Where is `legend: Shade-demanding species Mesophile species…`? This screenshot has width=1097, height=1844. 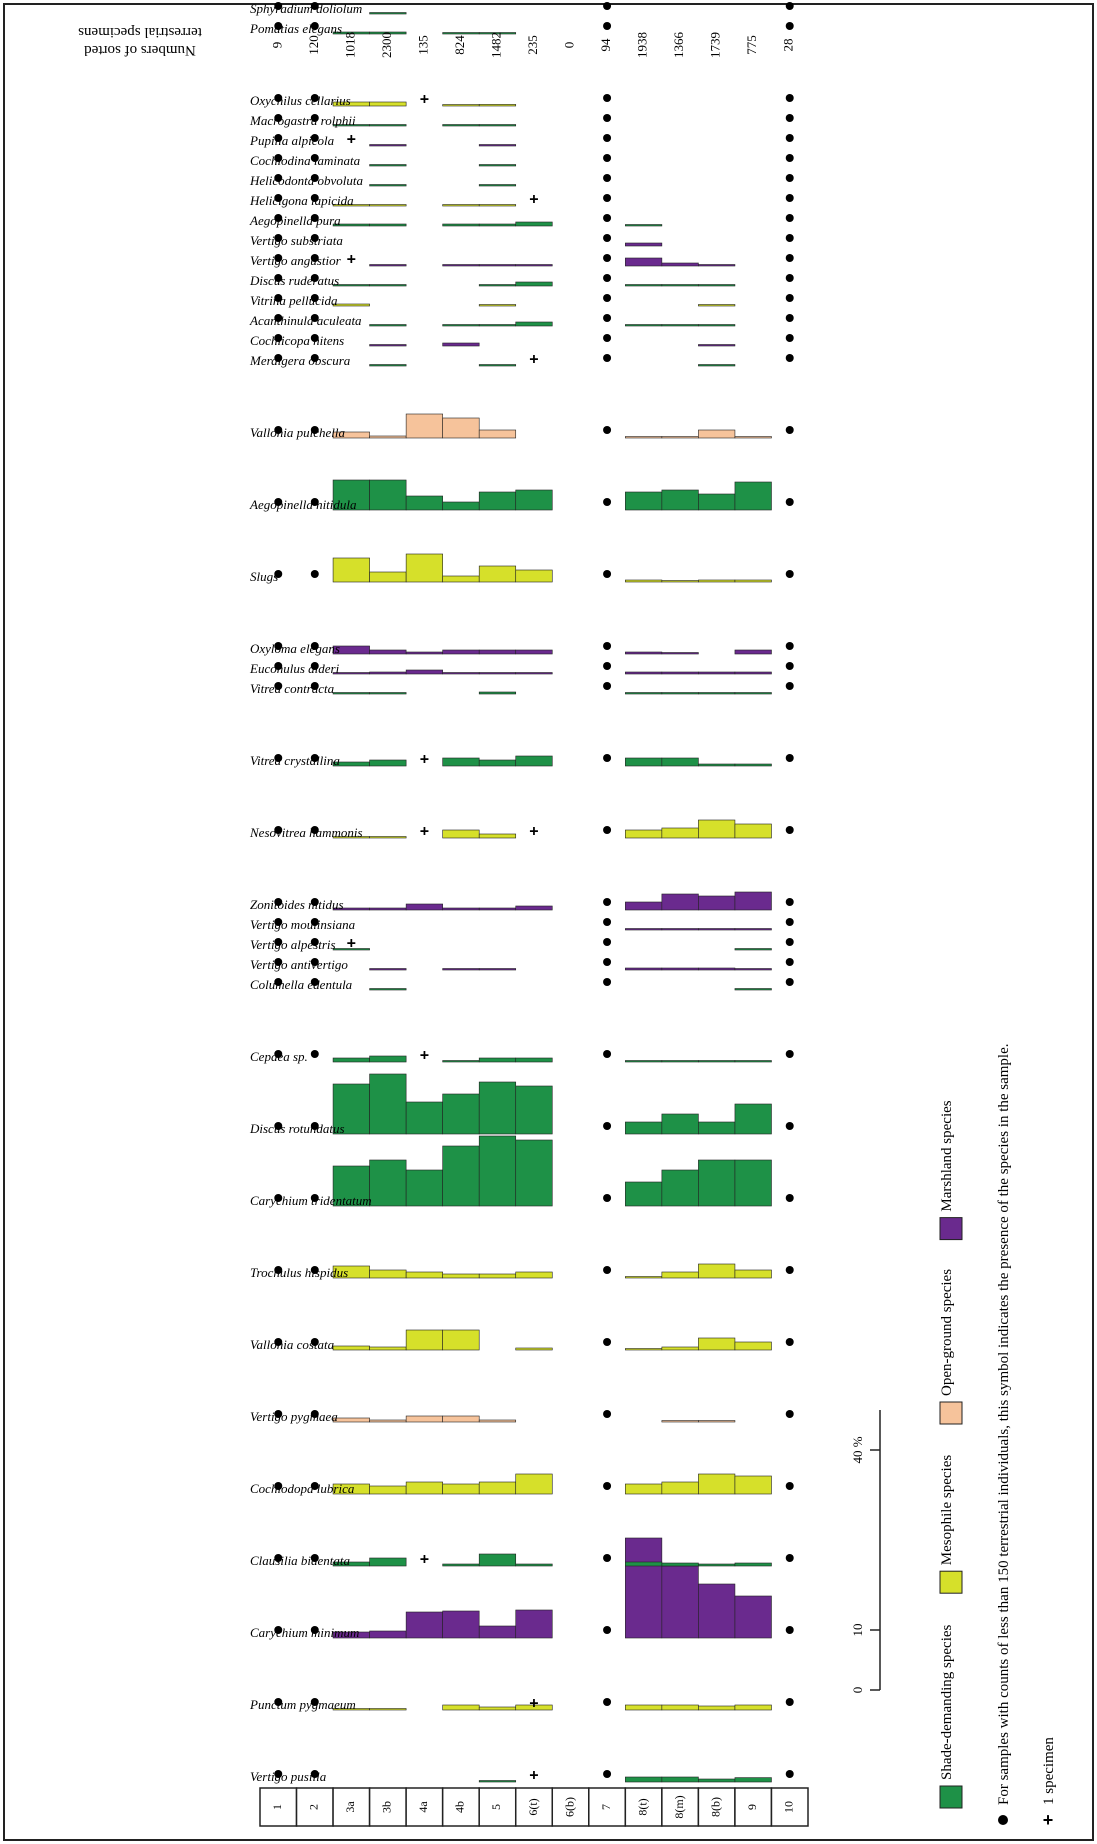
legend: Shade-demanding species Mesophile species… is located at coordinates (998, 1436).